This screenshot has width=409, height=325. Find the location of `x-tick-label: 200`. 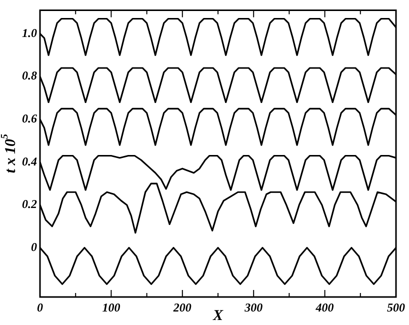

x-tick-label: 200 is located at coordinates (182, 307).